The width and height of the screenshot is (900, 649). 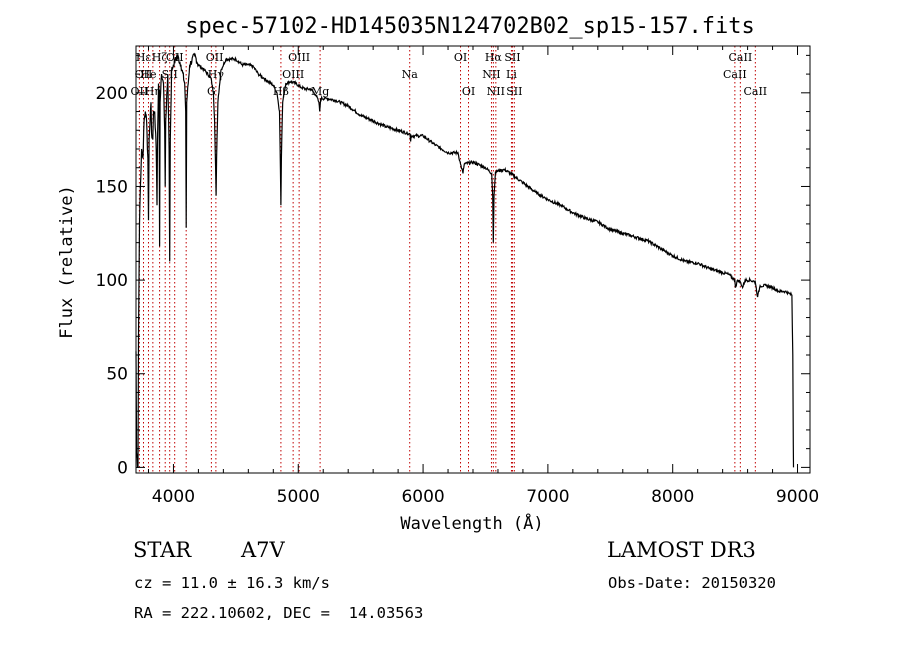 I want to click on x-tick-label: 9000, so click(x=797, y=497).